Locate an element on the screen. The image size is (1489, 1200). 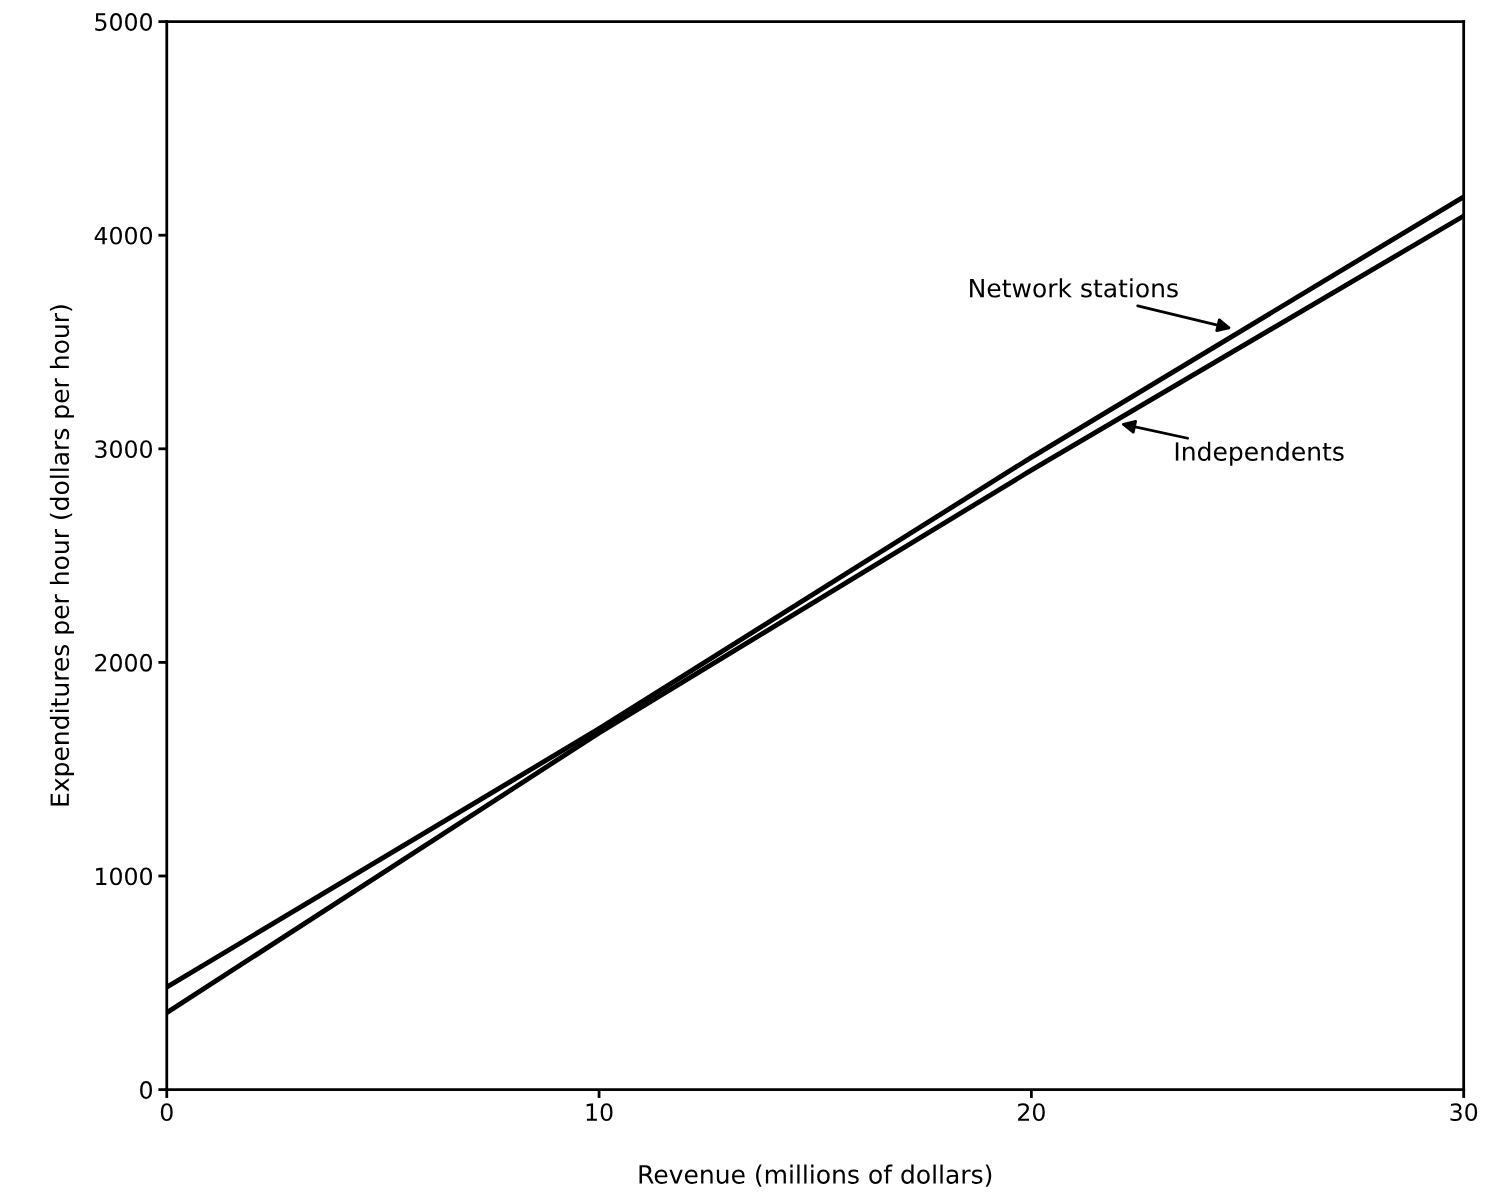
y-tick-label: 2000 is located at coordinates (123, 662).